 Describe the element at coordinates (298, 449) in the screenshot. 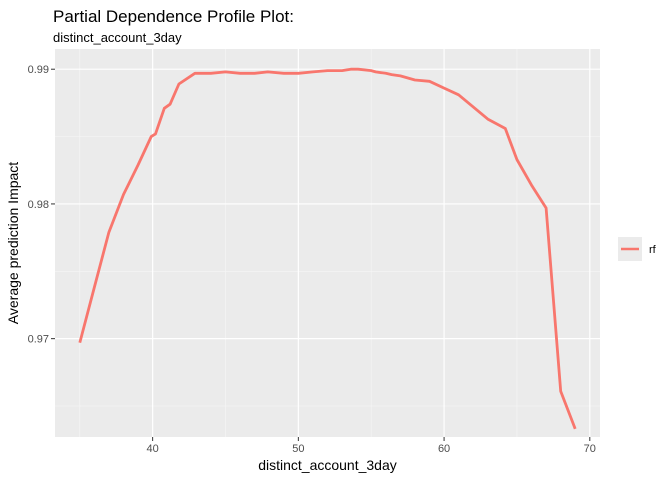

I see `x-tick-label: 50` at that location.